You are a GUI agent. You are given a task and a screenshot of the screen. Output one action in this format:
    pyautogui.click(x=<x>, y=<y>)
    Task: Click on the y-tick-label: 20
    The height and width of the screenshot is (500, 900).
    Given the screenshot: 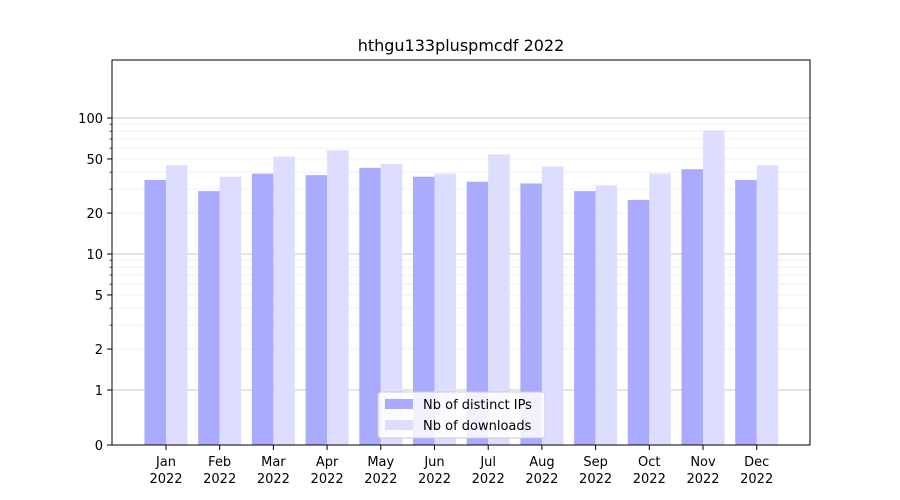 What is the action you would take?
    pyautogui.click(x=94, y=214)
    